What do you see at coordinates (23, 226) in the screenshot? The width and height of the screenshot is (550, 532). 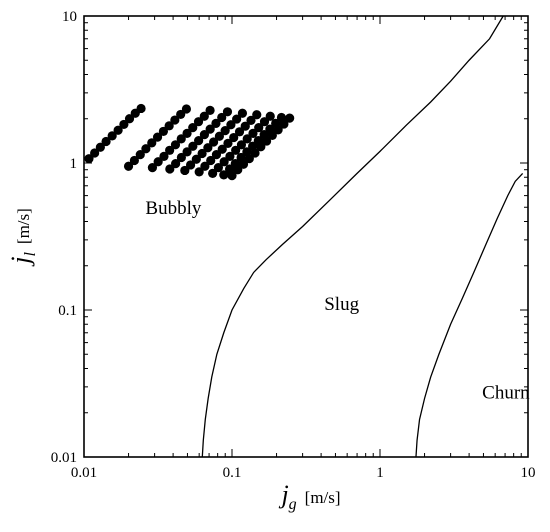 I see `y-axis-unit: [m/s]` at bounding box center [23, 226].